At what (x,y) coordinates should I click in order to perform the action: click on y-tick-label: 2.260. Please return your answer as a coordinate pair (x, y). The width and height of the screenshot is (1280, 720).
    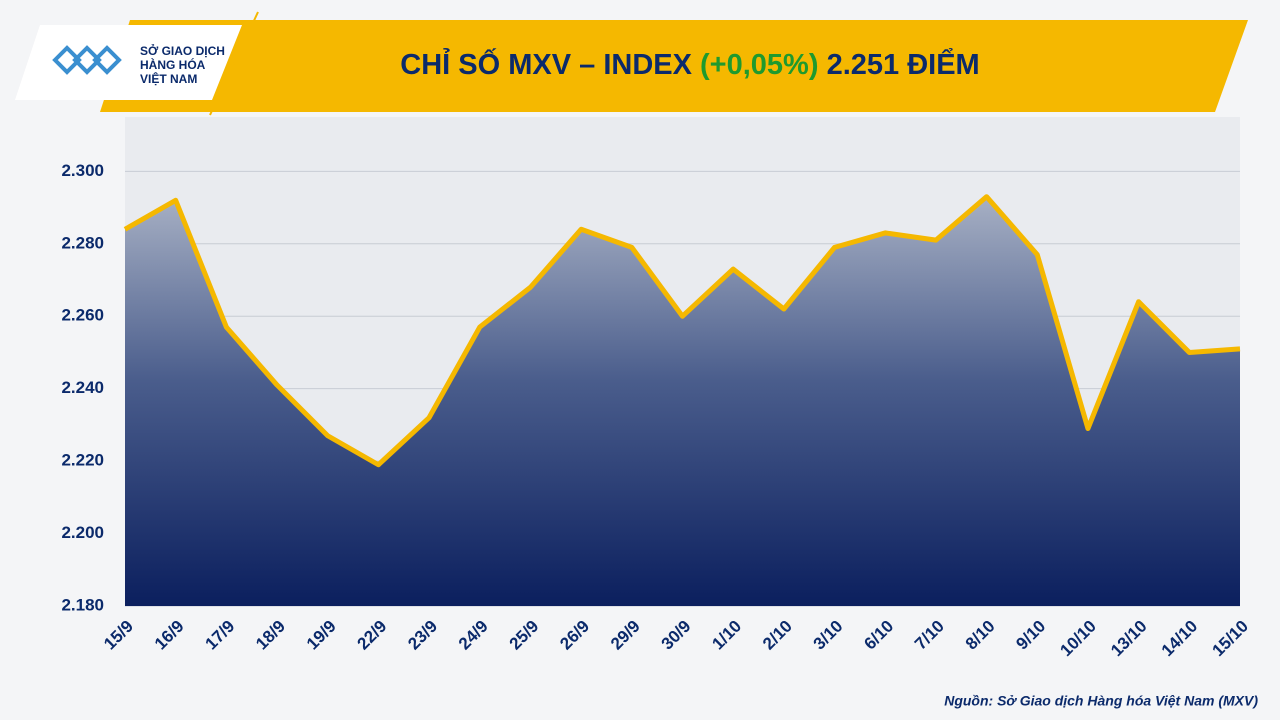
    Looking at the image, I should click on (82, 315).